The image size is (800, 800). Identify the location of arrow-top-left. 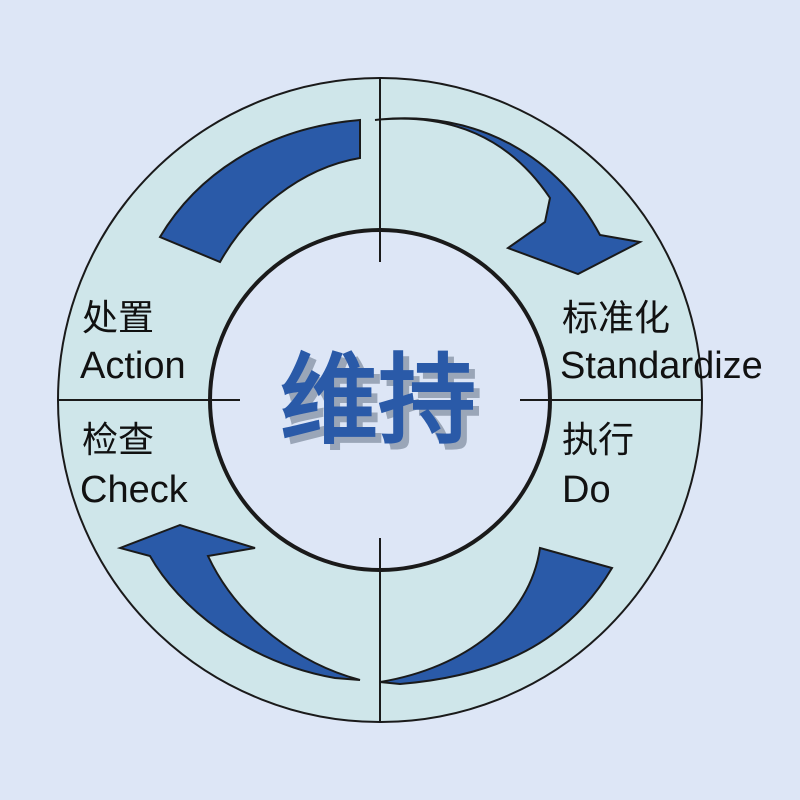
(259, 191).